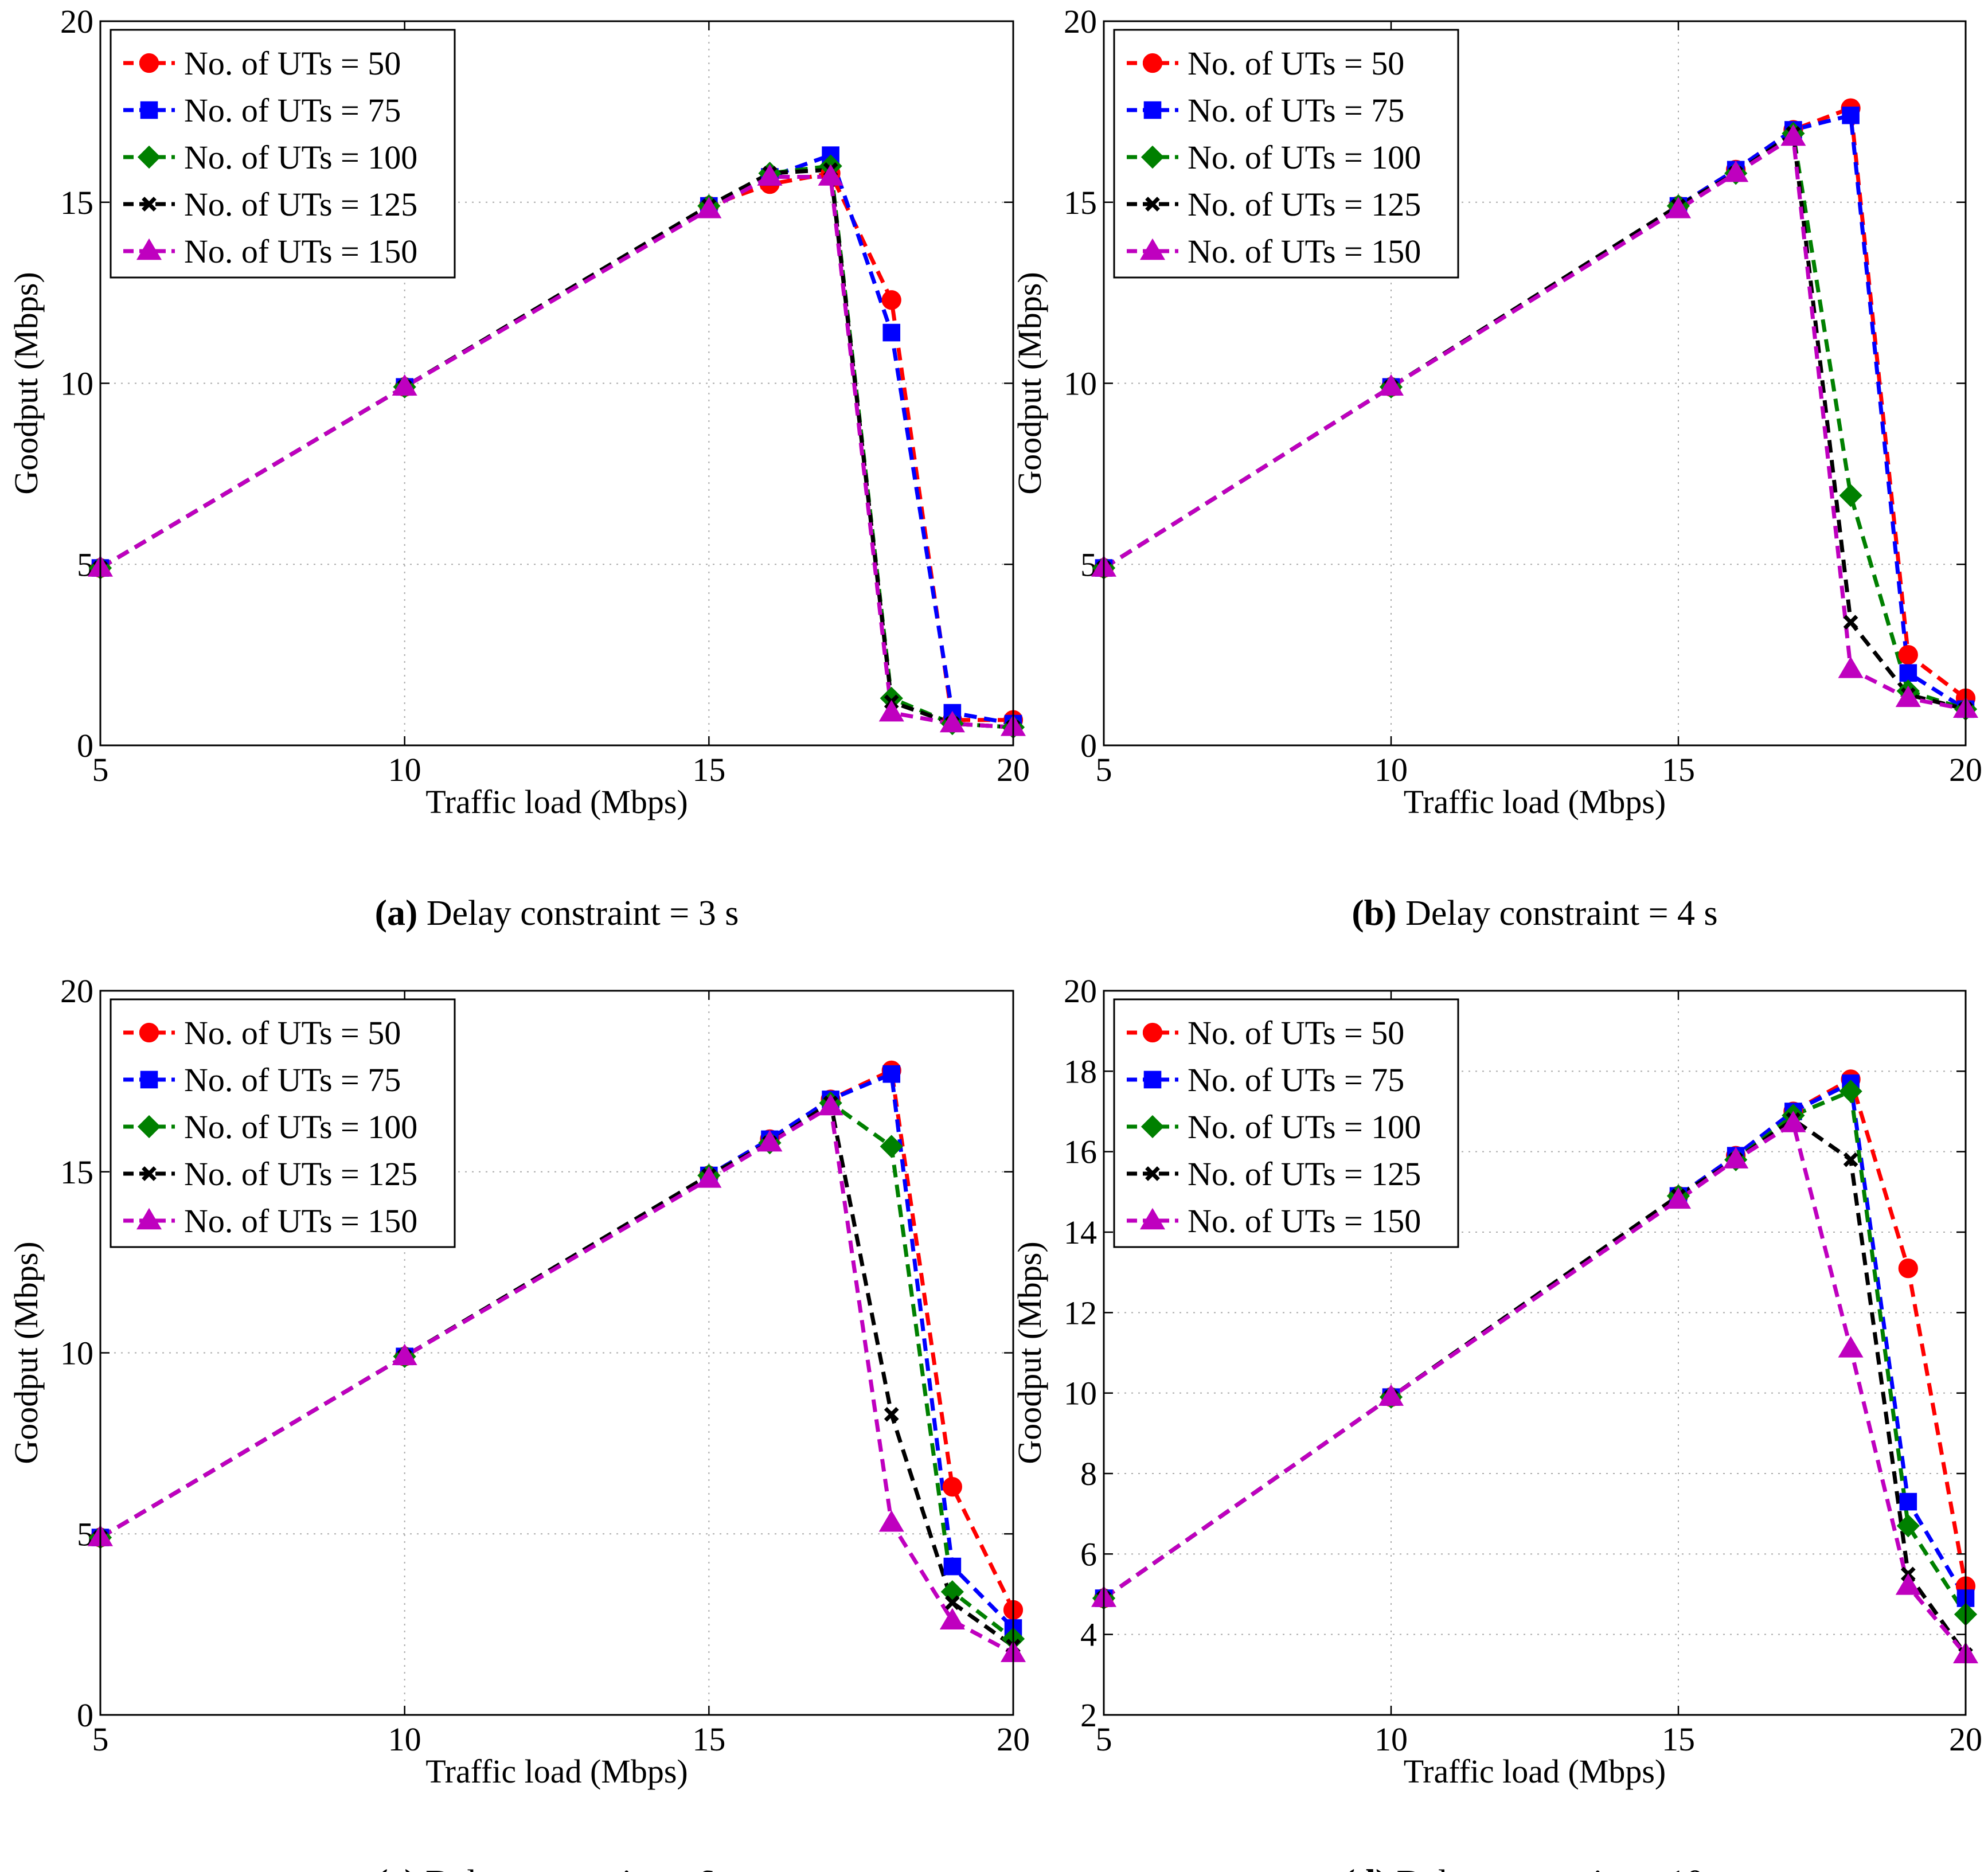 This screenshot has height=1872, width=1988. I want to click on panel-letter: (c), so click(396, 1867).